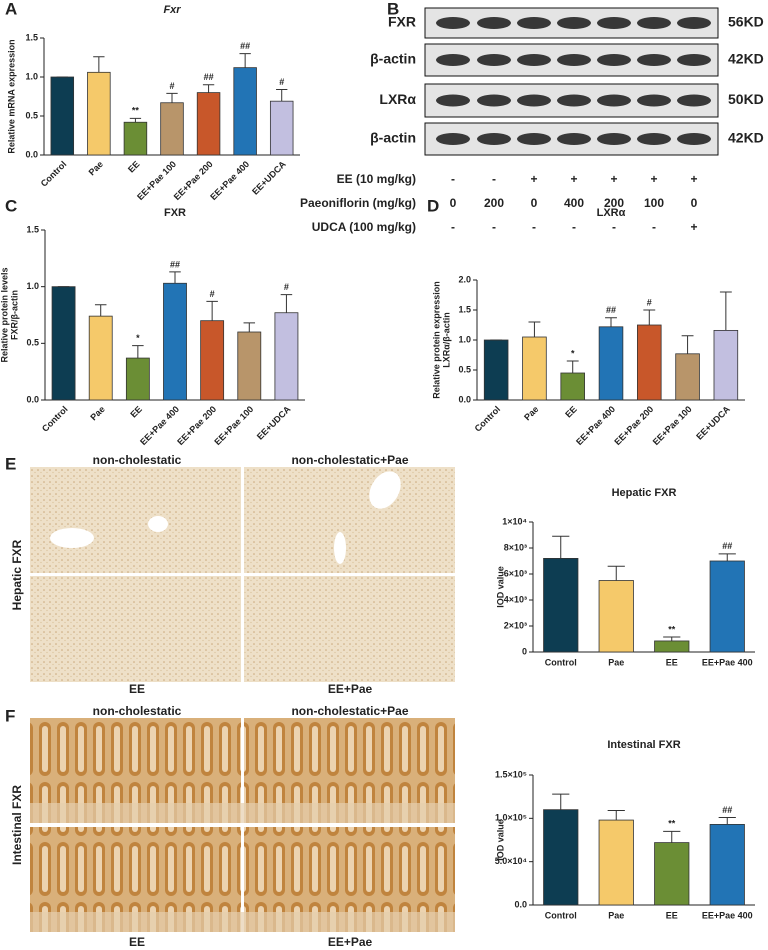  Describe the element at coordinates (511, 774) in the screenshot. I see `y-tick-label: 1.5×10⁵` at that location.